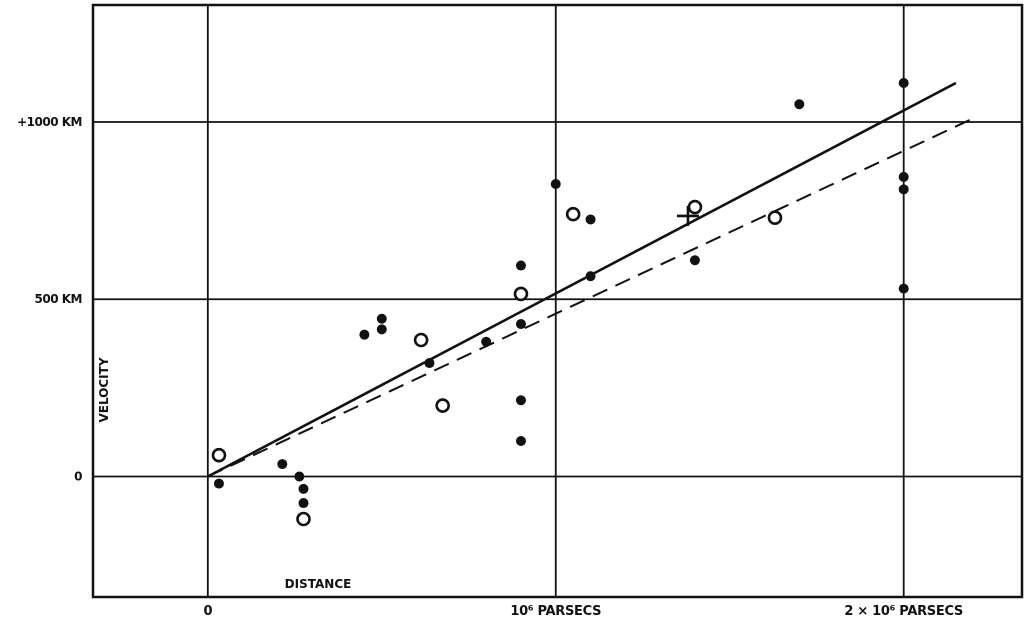 Image resolution: width=1029 pixels, height=621 pixels. I want to click on y-tick-label: 500 KM, so click(58, 299).